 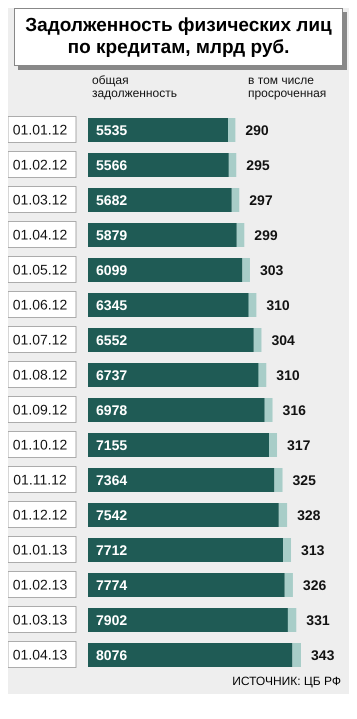 I want to click on data-label: 326, so click(x=314, y=584).